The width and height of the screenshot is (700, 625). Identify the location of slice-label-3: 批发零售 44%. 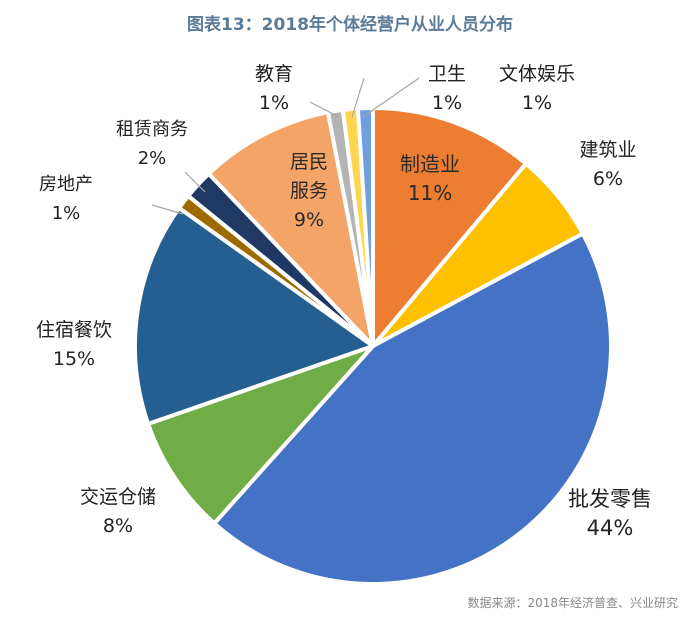
(610, 514).